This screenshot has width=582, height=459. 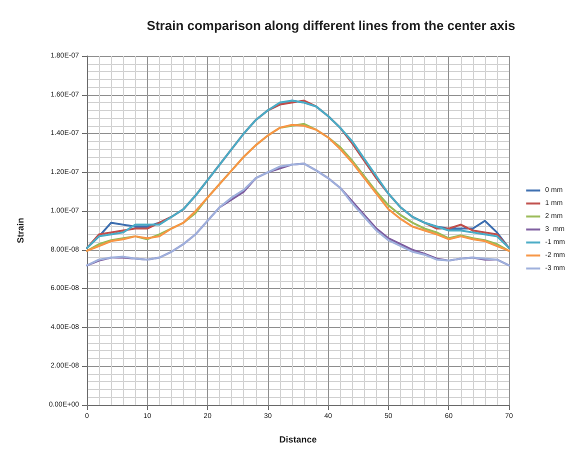 What do you see at coordinates (331, 25) in the screenshot?
I see `chart-title: Strain comparison along different lines from the center axis` at bounding box center [331, 25].